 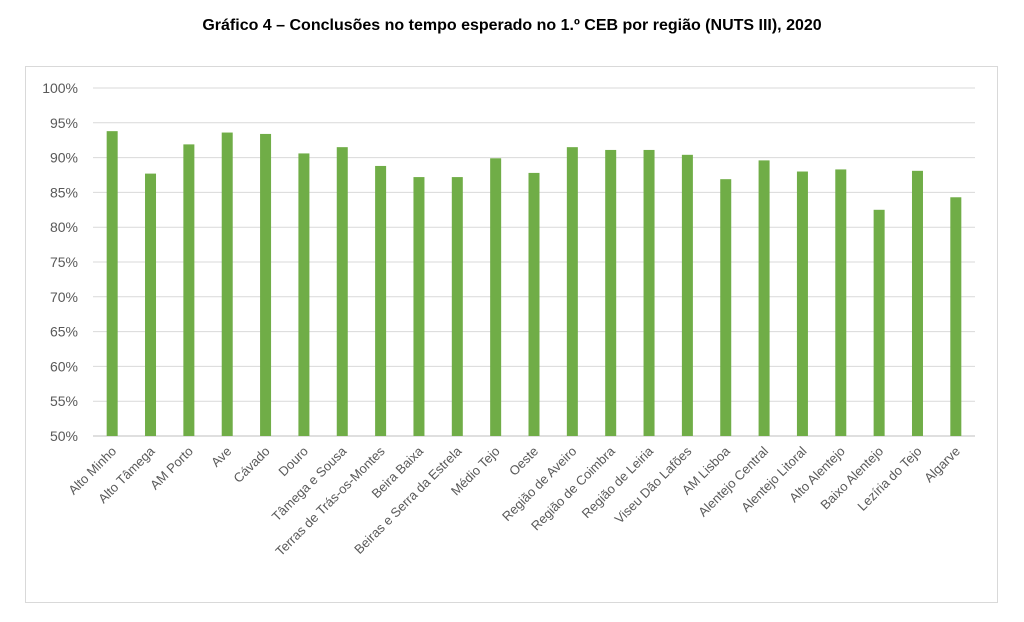 I want to click on y-tick-label: 65%, so click(x=64, y=332).